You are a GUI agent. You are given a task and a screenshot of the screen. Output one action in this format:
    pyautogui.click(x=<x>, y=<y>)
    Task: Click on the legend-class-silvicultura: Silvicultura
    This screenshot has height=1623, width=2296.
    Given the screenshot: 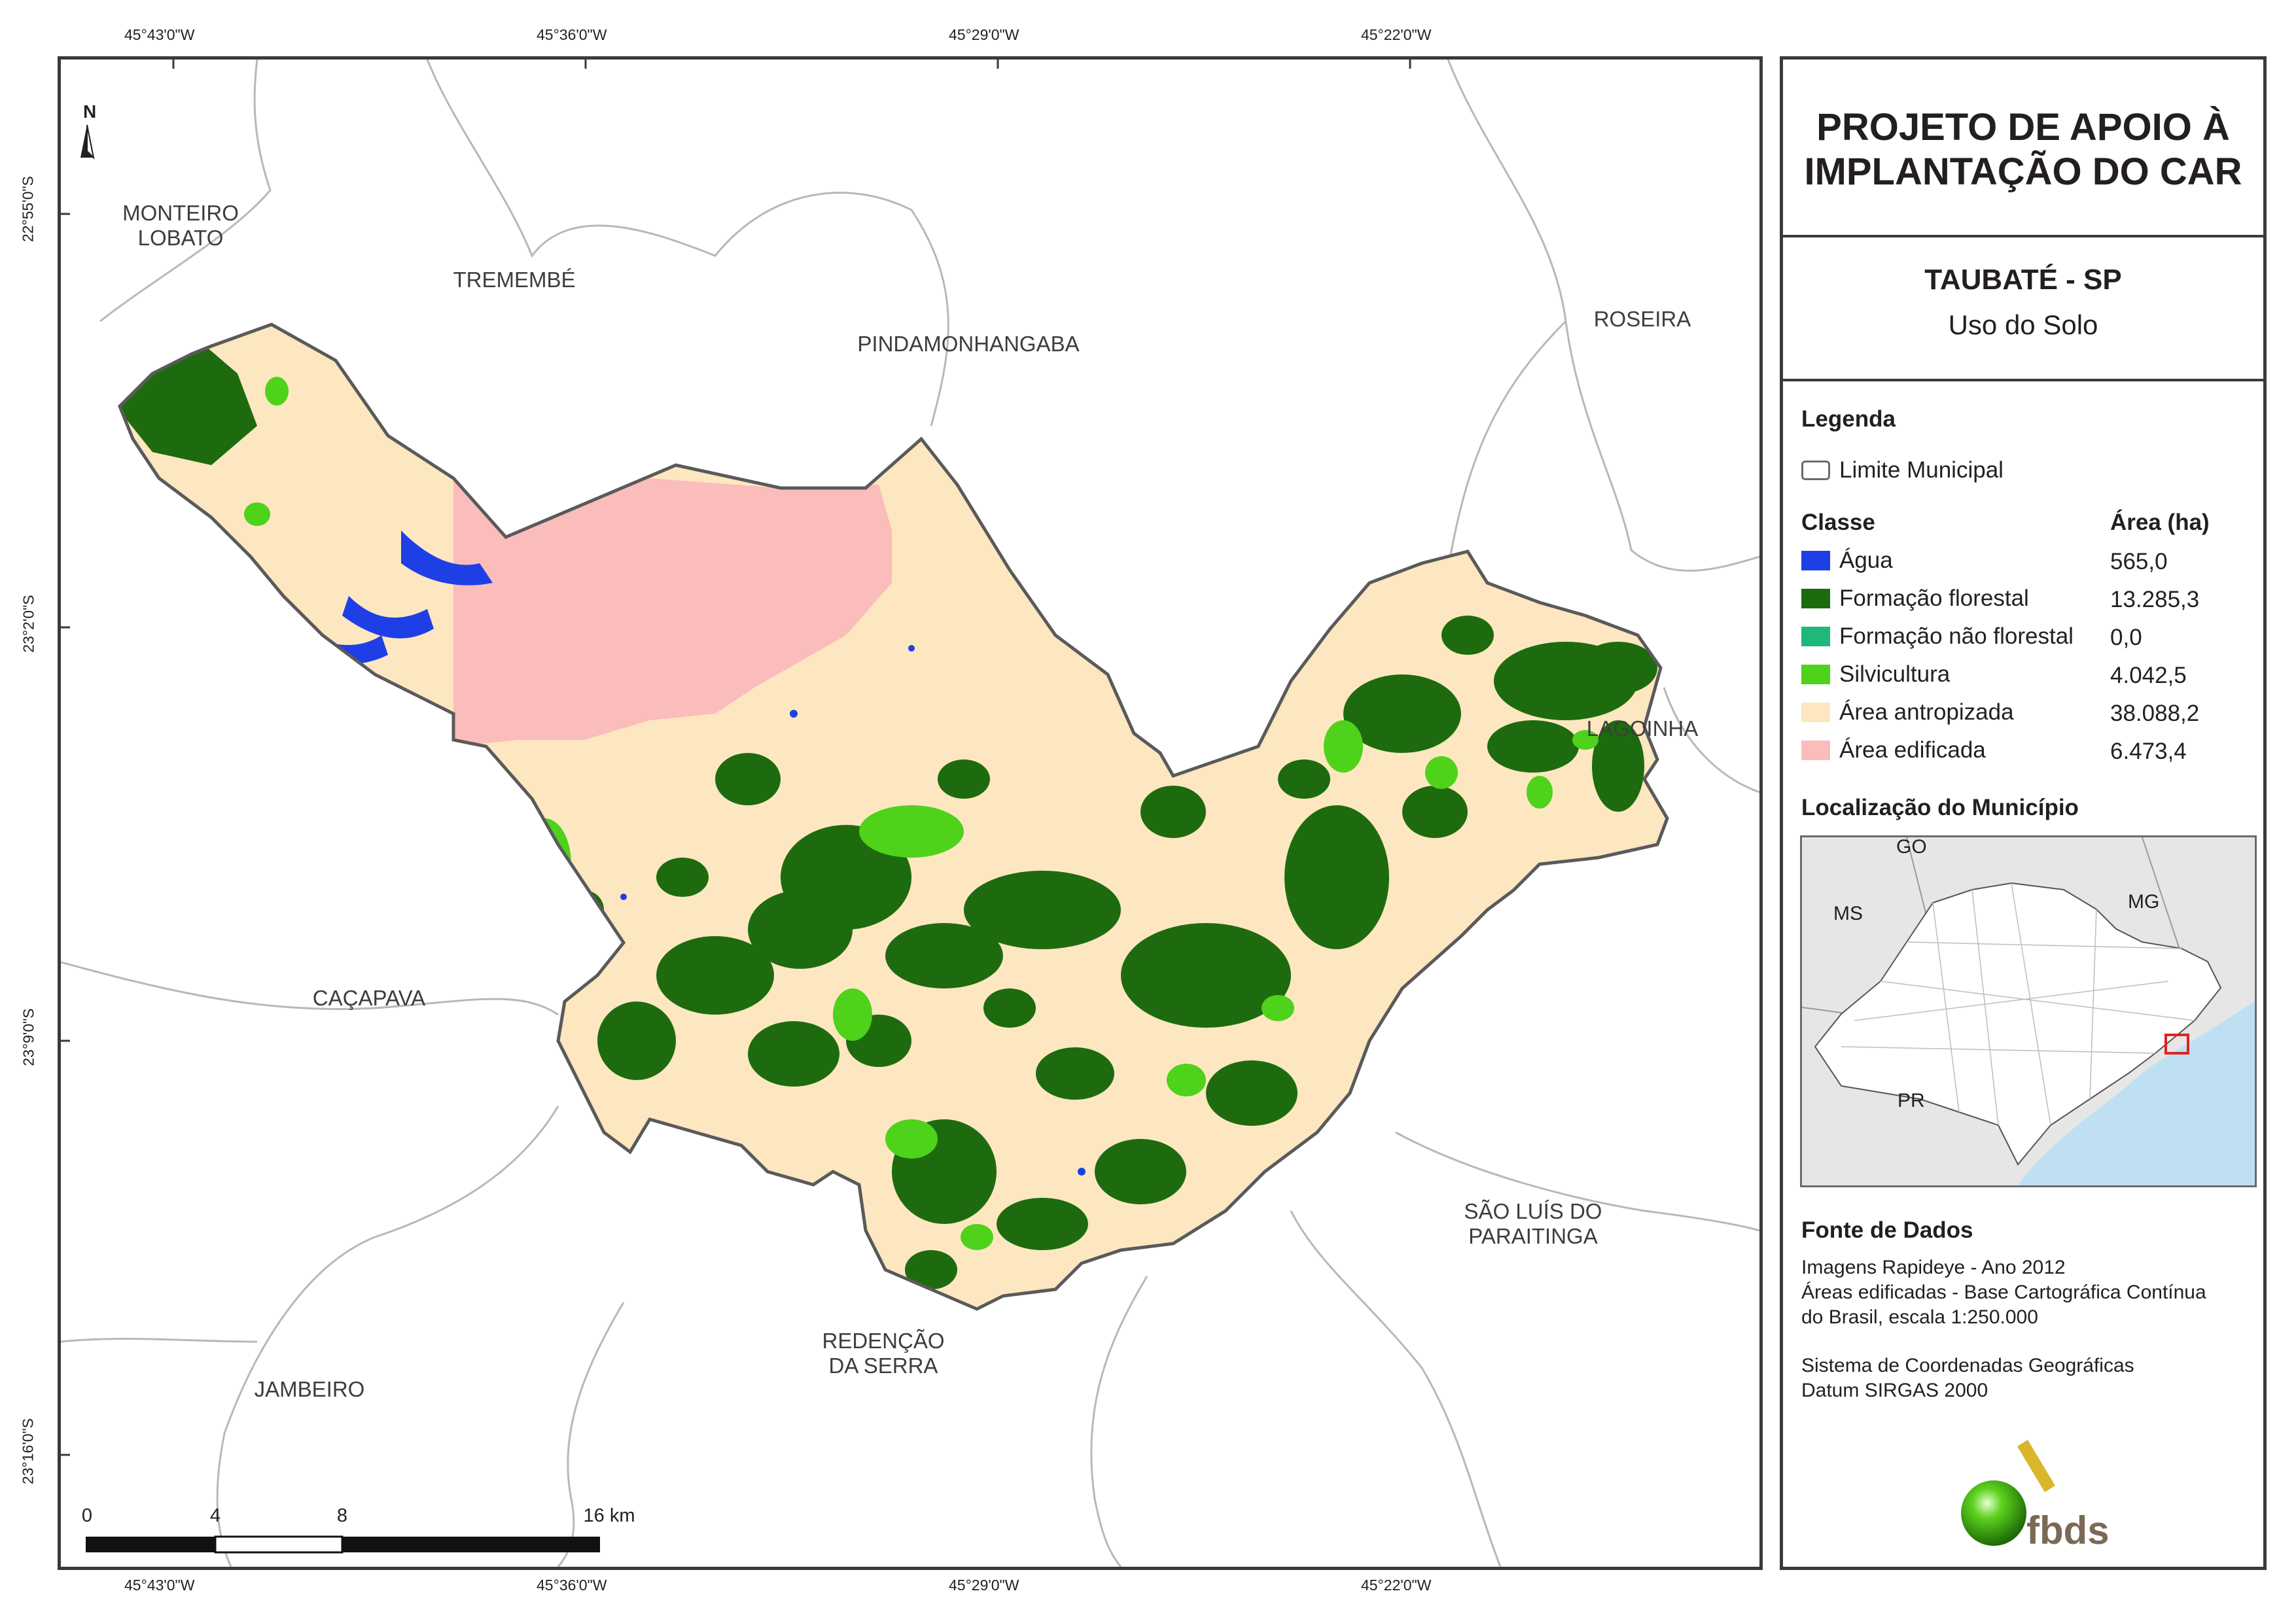 What is the action you would take?
    pyautogui.click(x=1876, y=675)
    